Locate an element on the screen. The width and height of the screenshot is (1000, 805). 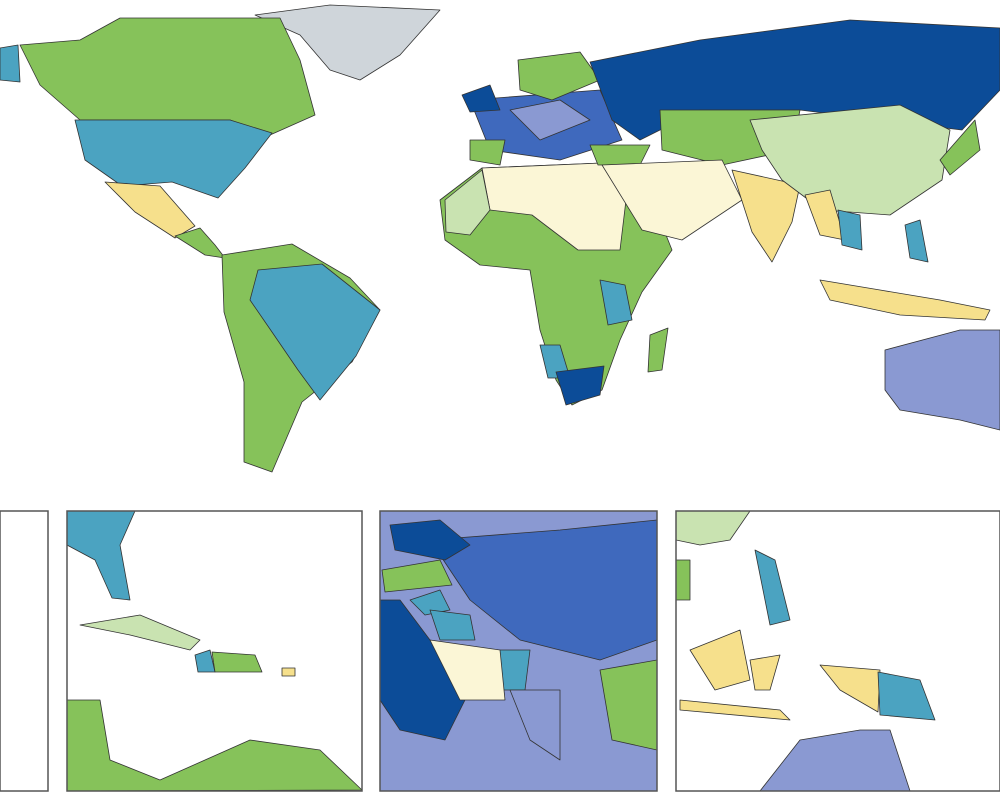
inset-4-frame is located at coordinates (837, 651).